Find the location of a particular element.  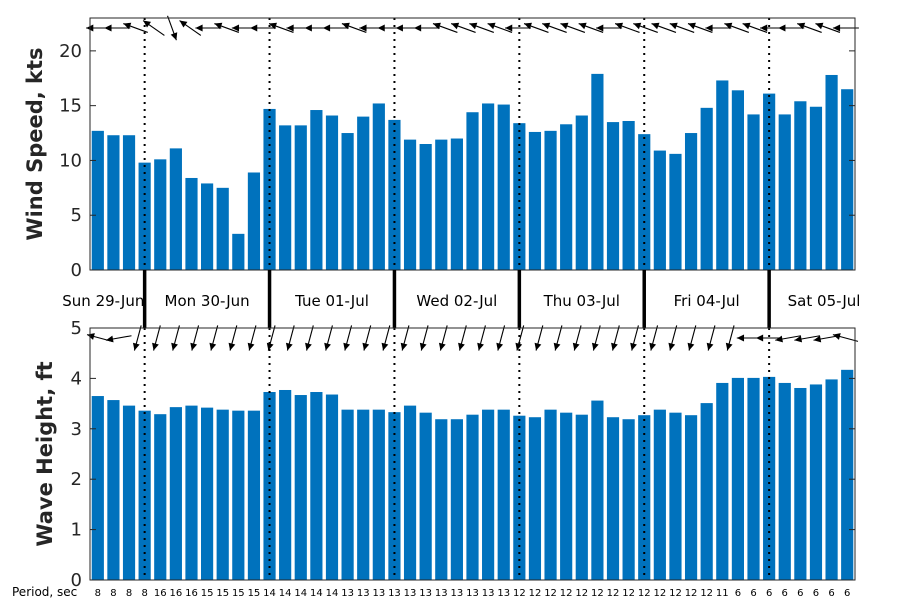

wave-tick-label: 0 is located at coordinates (76, 580).